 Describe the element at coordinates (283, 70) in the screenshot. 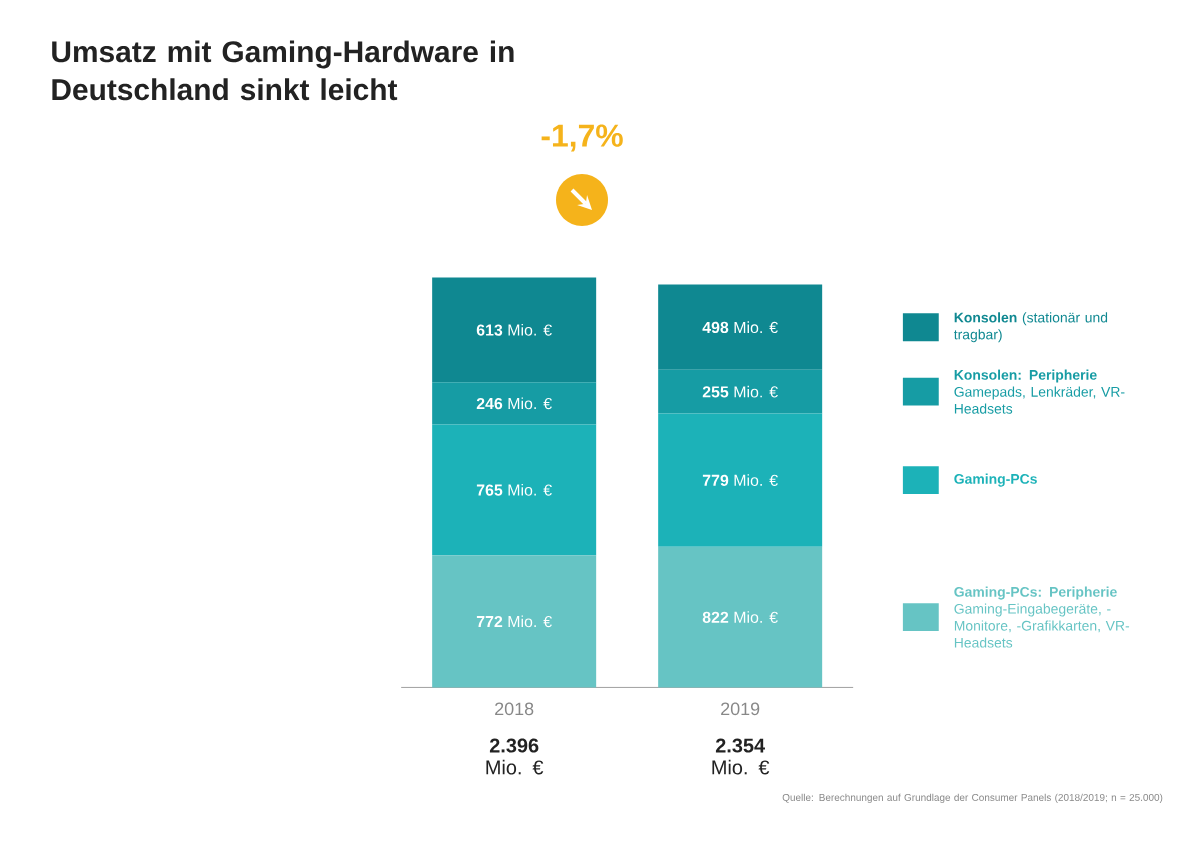

I see `chart-title: Umsatz mit Gaming-Hardware in Deutschland sinkt leicht` at that location.